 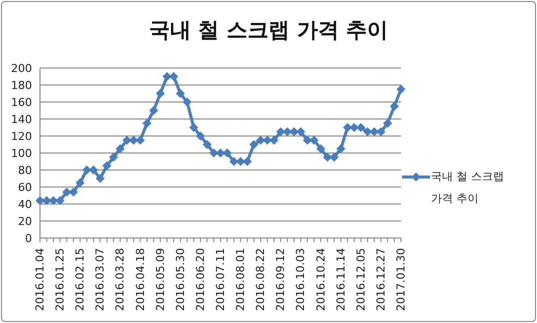 I want to click on y-tick-label: 180, so click(x=21, y=85).